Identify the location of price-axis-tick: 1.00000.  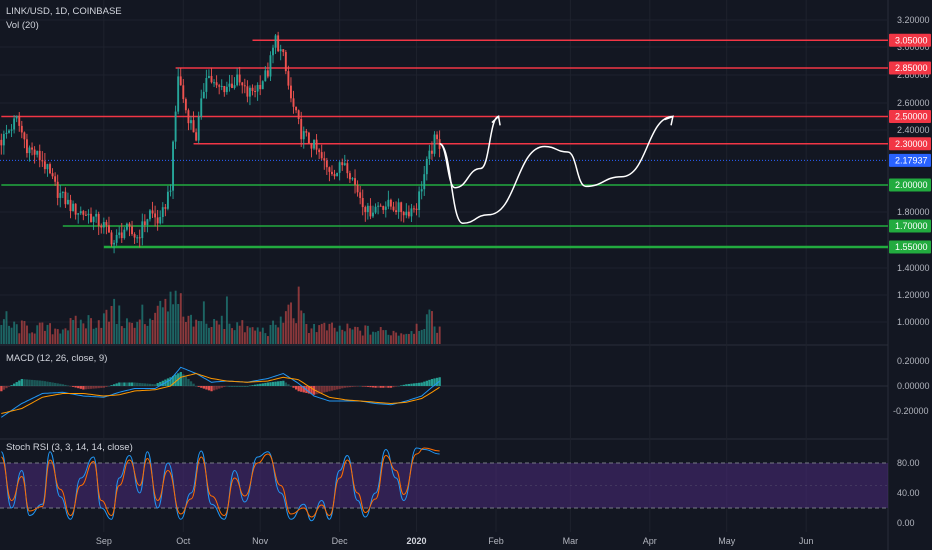
(913, 322).